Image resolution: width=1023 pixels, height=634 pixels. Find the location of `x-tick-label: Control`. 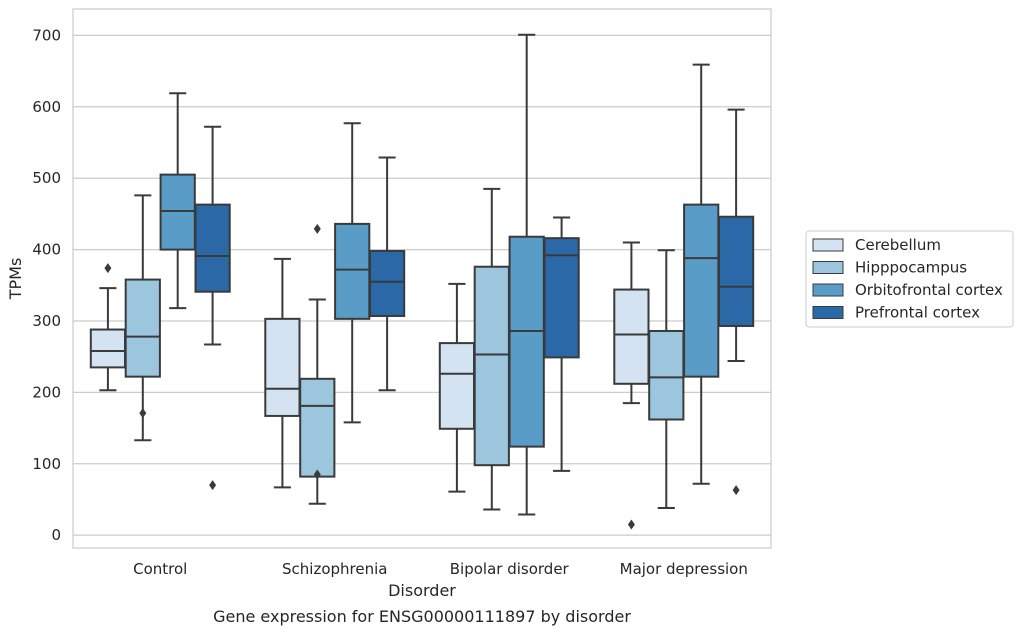

x-tick-label: Control is located at coordinates (160, 569).